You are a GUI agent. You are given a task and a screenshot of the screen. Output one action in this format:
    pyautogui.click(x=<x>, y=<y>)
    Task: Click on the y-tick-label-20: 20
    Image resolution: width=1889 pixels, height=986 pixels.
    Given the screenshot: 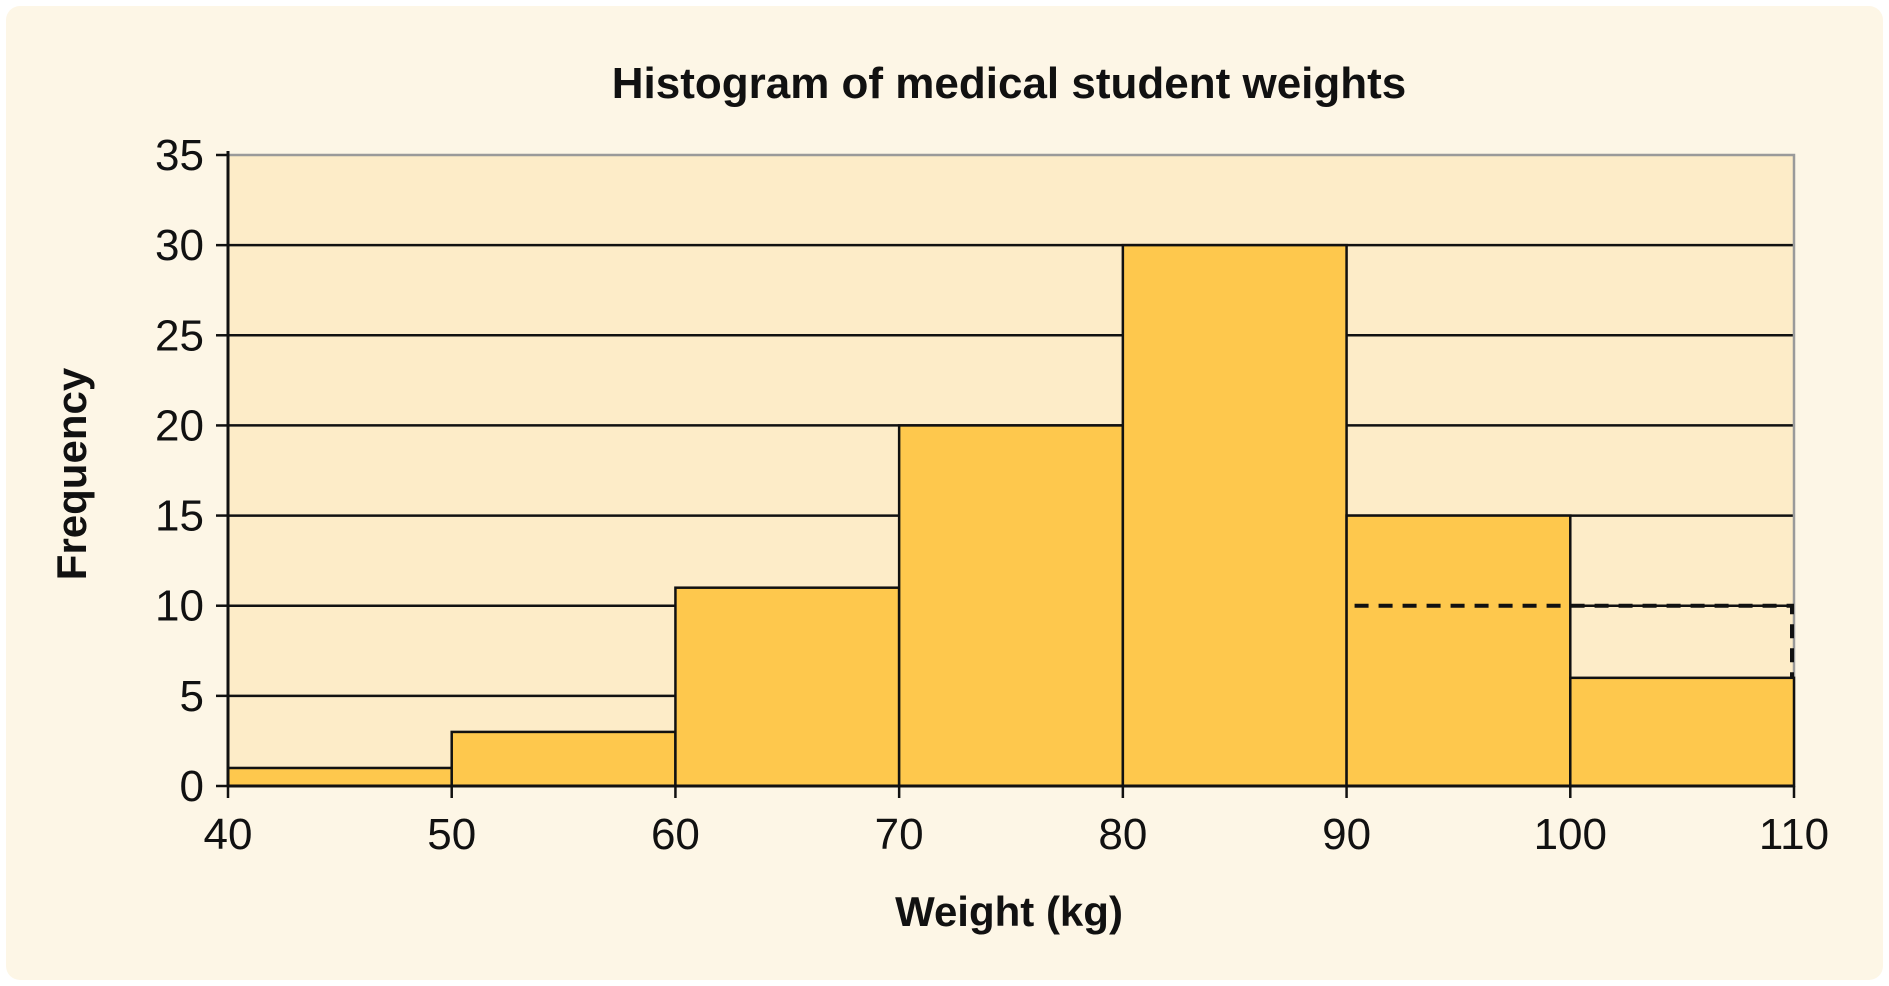 What is the action you would take?
    pyautogui.click(x=179, y=425)
    